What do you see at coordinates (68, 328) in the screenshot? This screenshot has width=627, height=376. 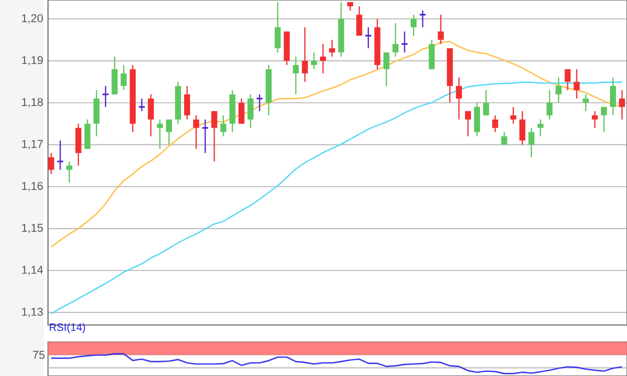 I see `chart-title: RSI(14)` at bounding box center [68, 328].